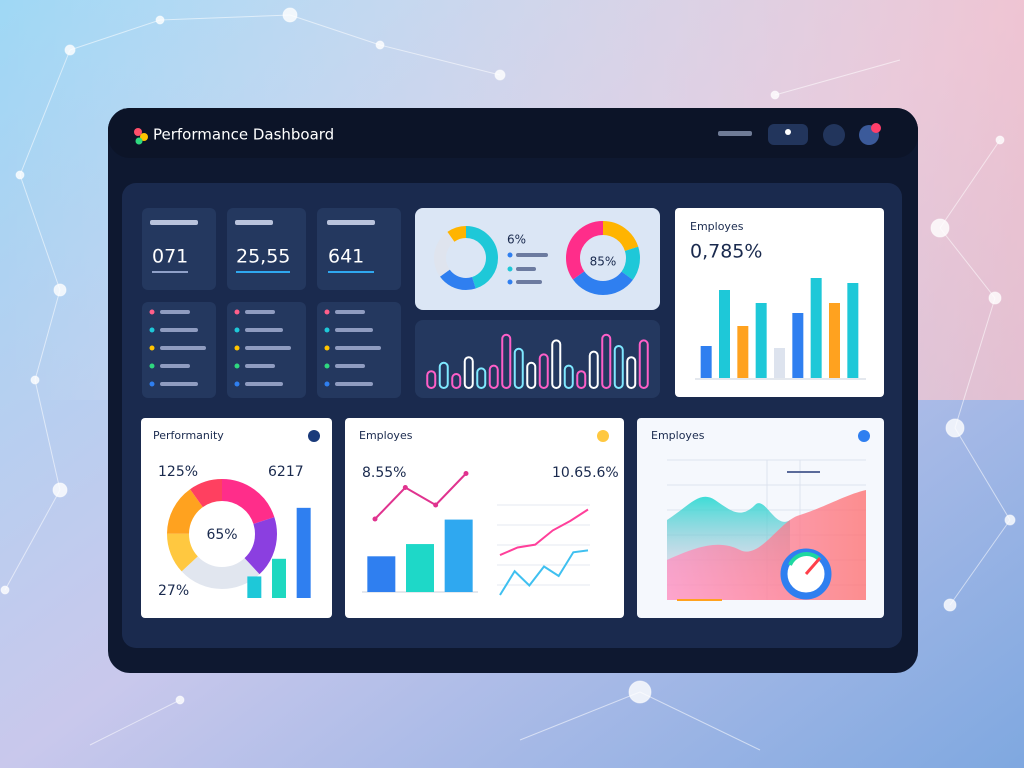  Describe the element at coordinates (263, 257) in the screenshot. I see `stat-value: 25,55` at that location.